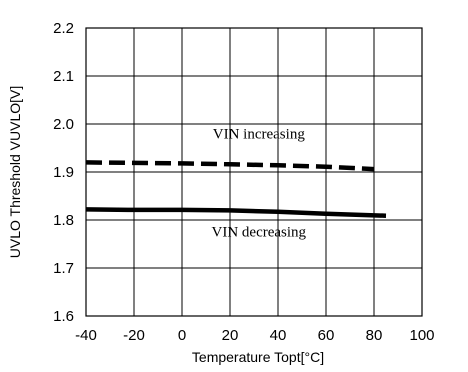 Image resolution: width=468 pixels, height=372 pixels. I want to click on x-tick-label: 60, so click(326, 335).